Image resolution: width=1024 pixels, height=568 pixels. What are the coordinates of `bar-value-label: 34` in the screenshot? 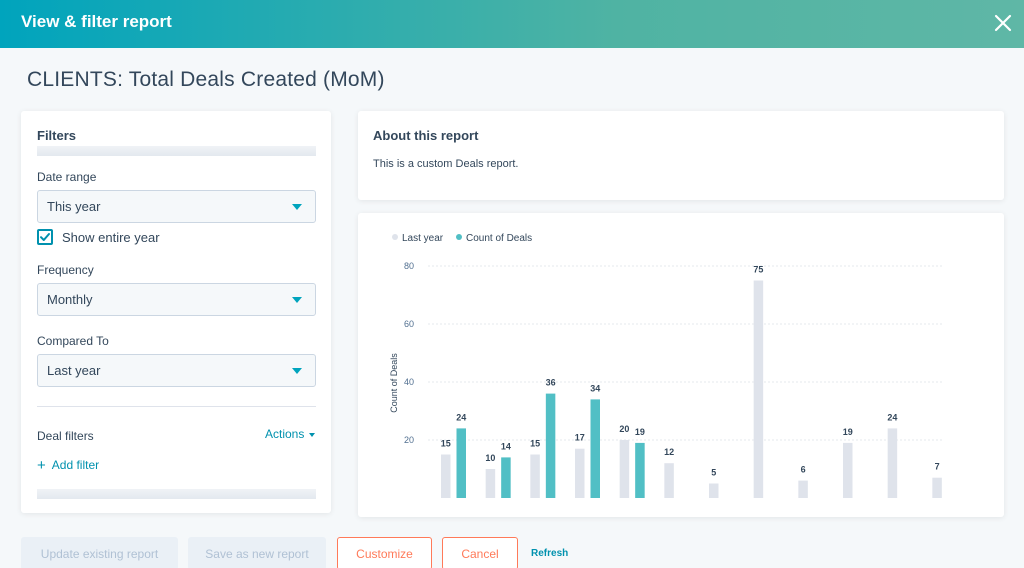 It's located at (595, 388).